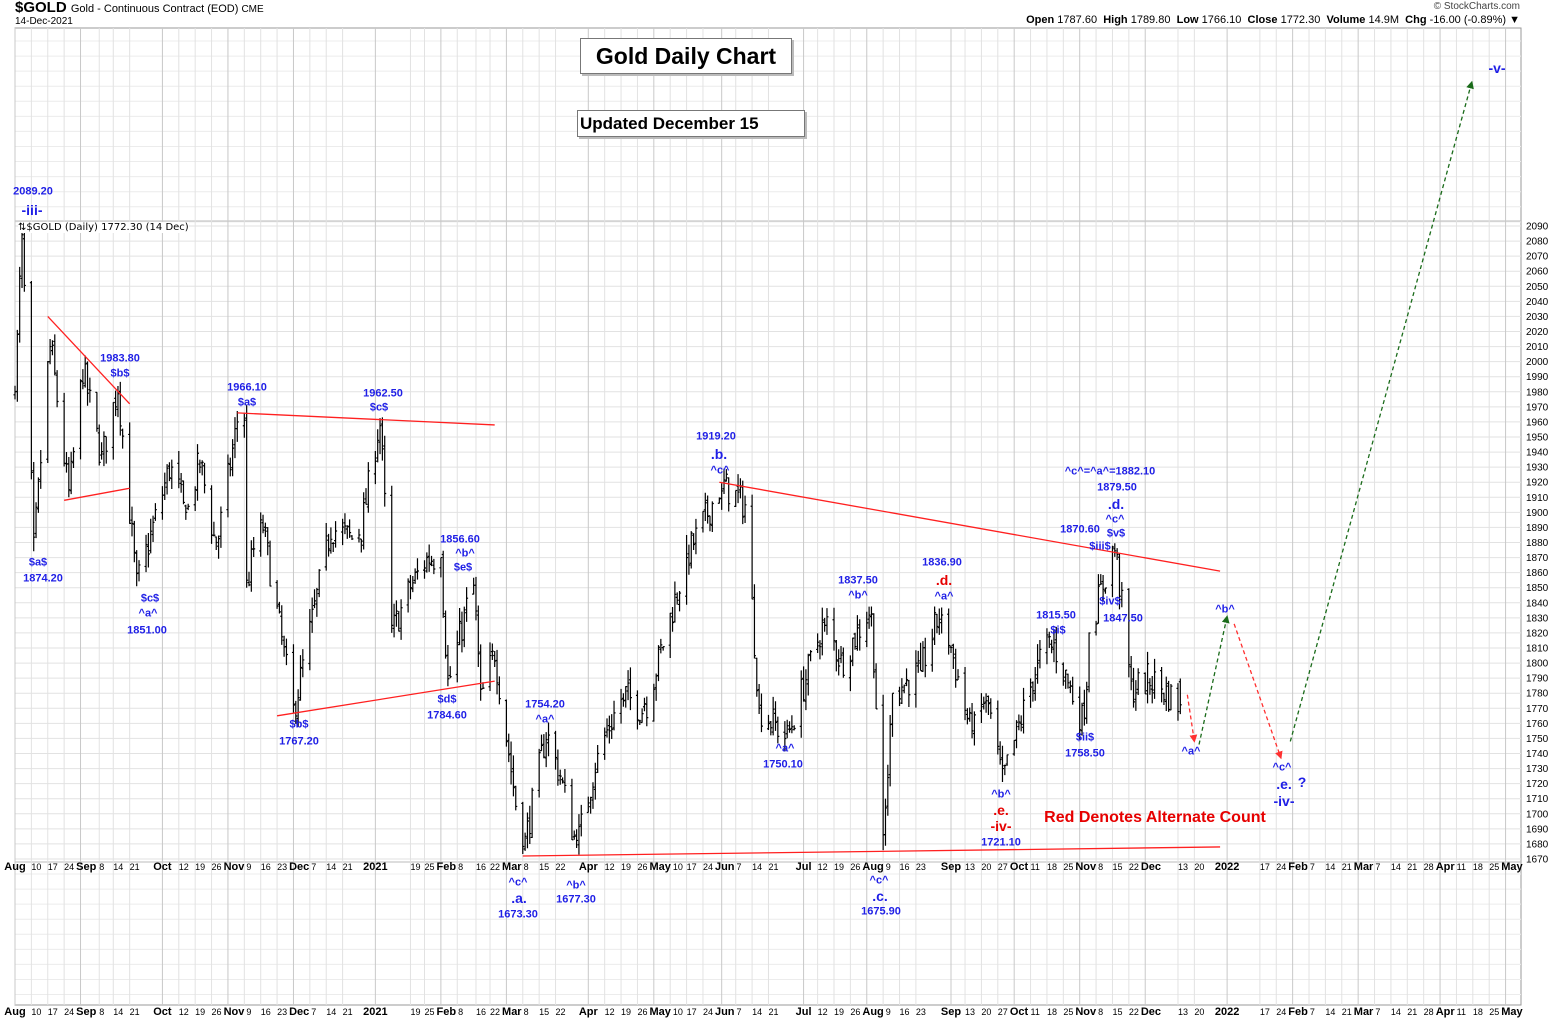 The image size is (1565, 1021). What do you see at coordinates (1537, 754) in the screenshot?
I see `y-tick-label: 1740` at bounding box center [1537, 754].